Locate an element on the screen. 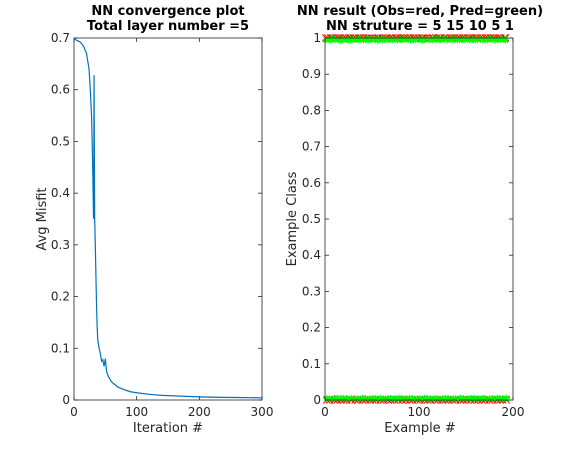  result-plot-ytick-label: 0.3 is located at coordinates (311, 291).